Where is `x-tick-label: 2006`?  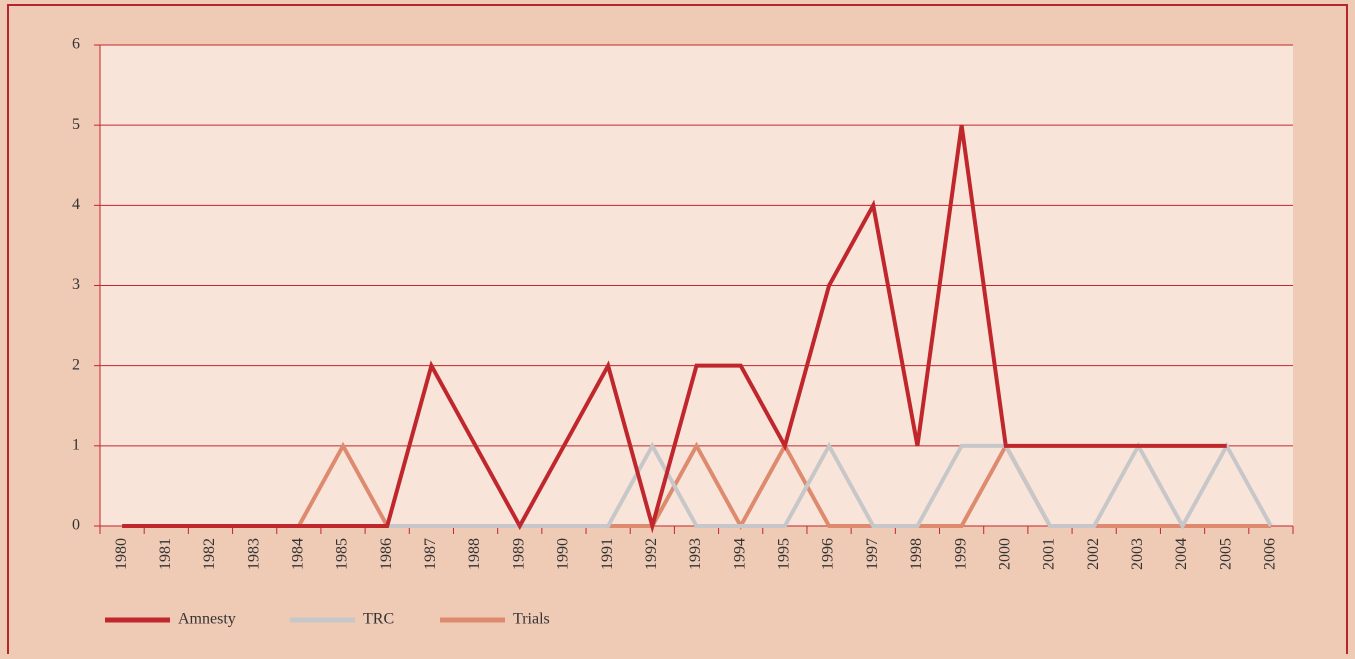
x-tick-label: 2006 is located at coordinates (1270, 554).